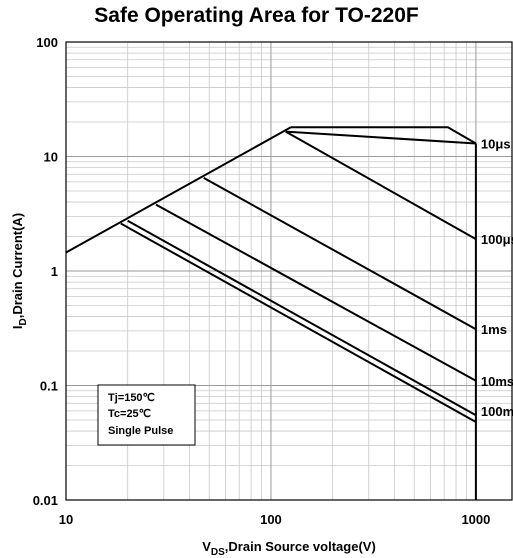 The height and width of the screenshot is (558, 513). I want to click on chart-title: Safe Operating Area for TO-220F, so click(256, 15).